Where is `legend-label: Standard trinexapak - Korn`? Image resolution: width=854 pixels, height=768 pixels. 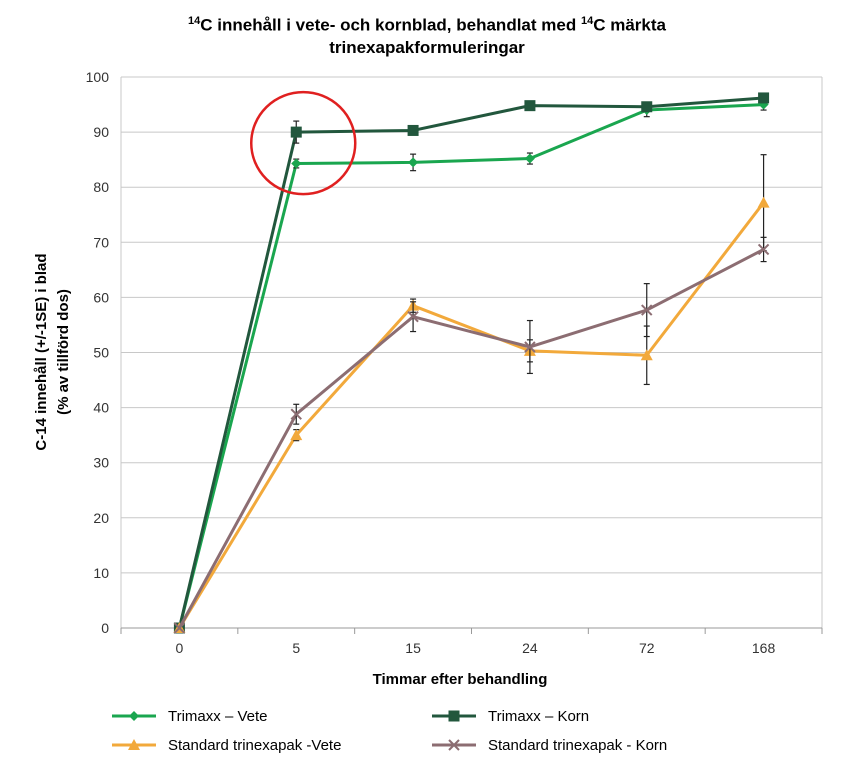
legend-label: Standard trinexapak - Korn is located at coordinates (577, 745).